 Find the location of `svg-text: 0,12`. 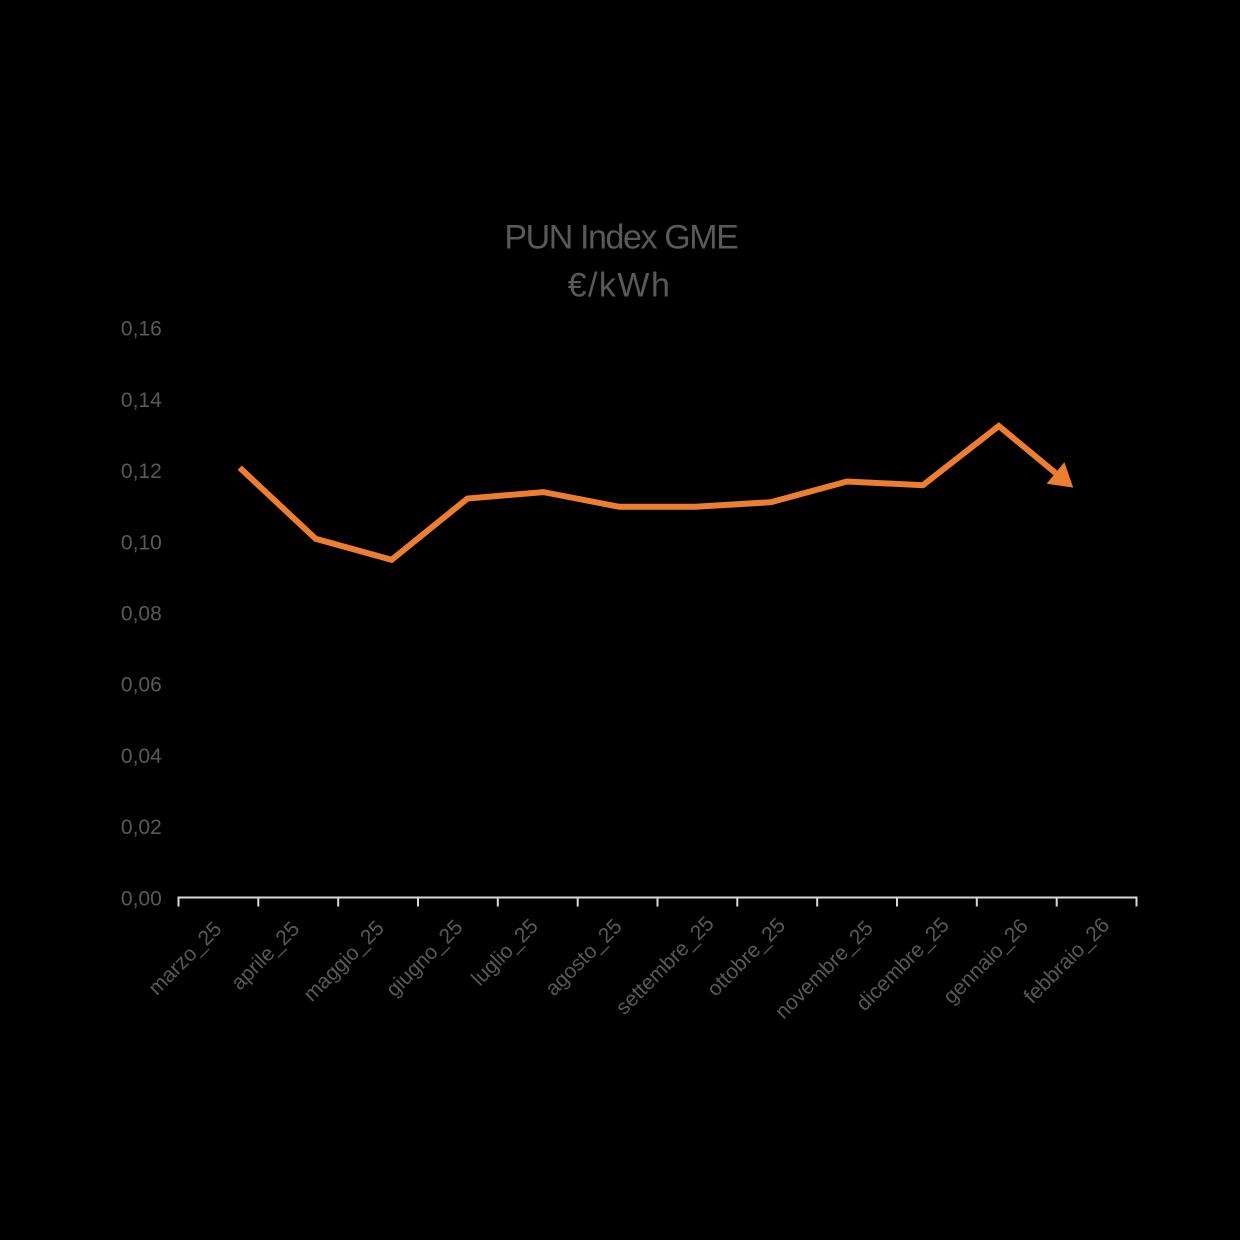

svg-text: 0,12 is located at coordinates (141, 471).